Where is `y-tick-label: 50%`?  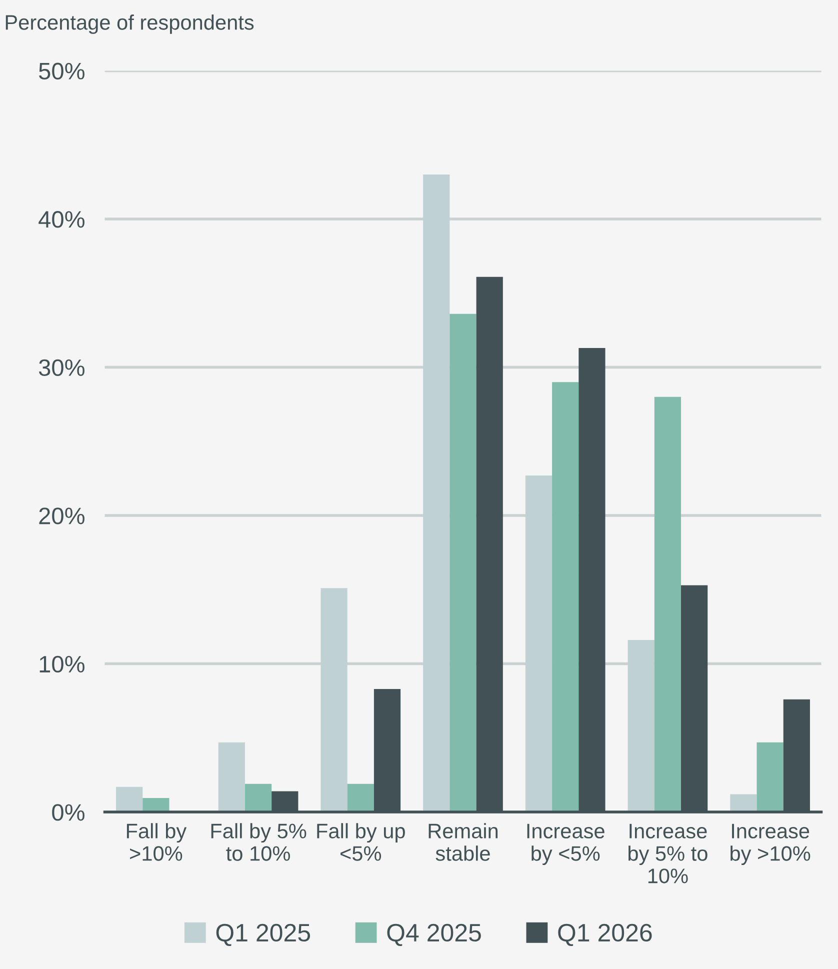 y-tick-label: 50% is located at coordinates (61, 71).